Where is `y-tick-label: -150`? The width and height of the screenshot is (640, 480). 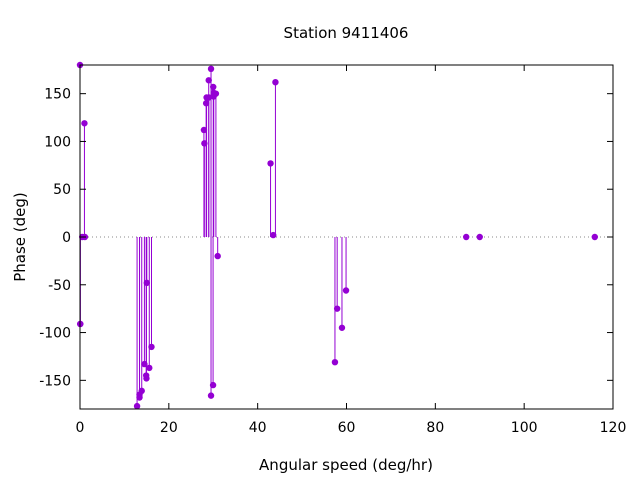 y-tick-label: -150 is located at coordinates (55, 381).